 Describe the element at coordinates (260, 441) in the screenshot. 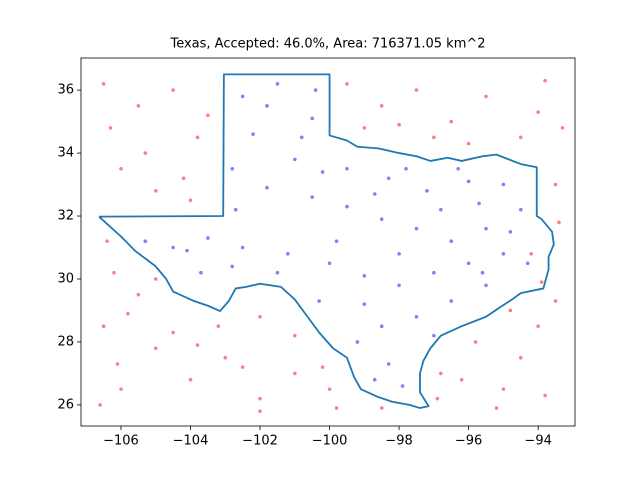

I see `x-tick-label: −102` at that location.